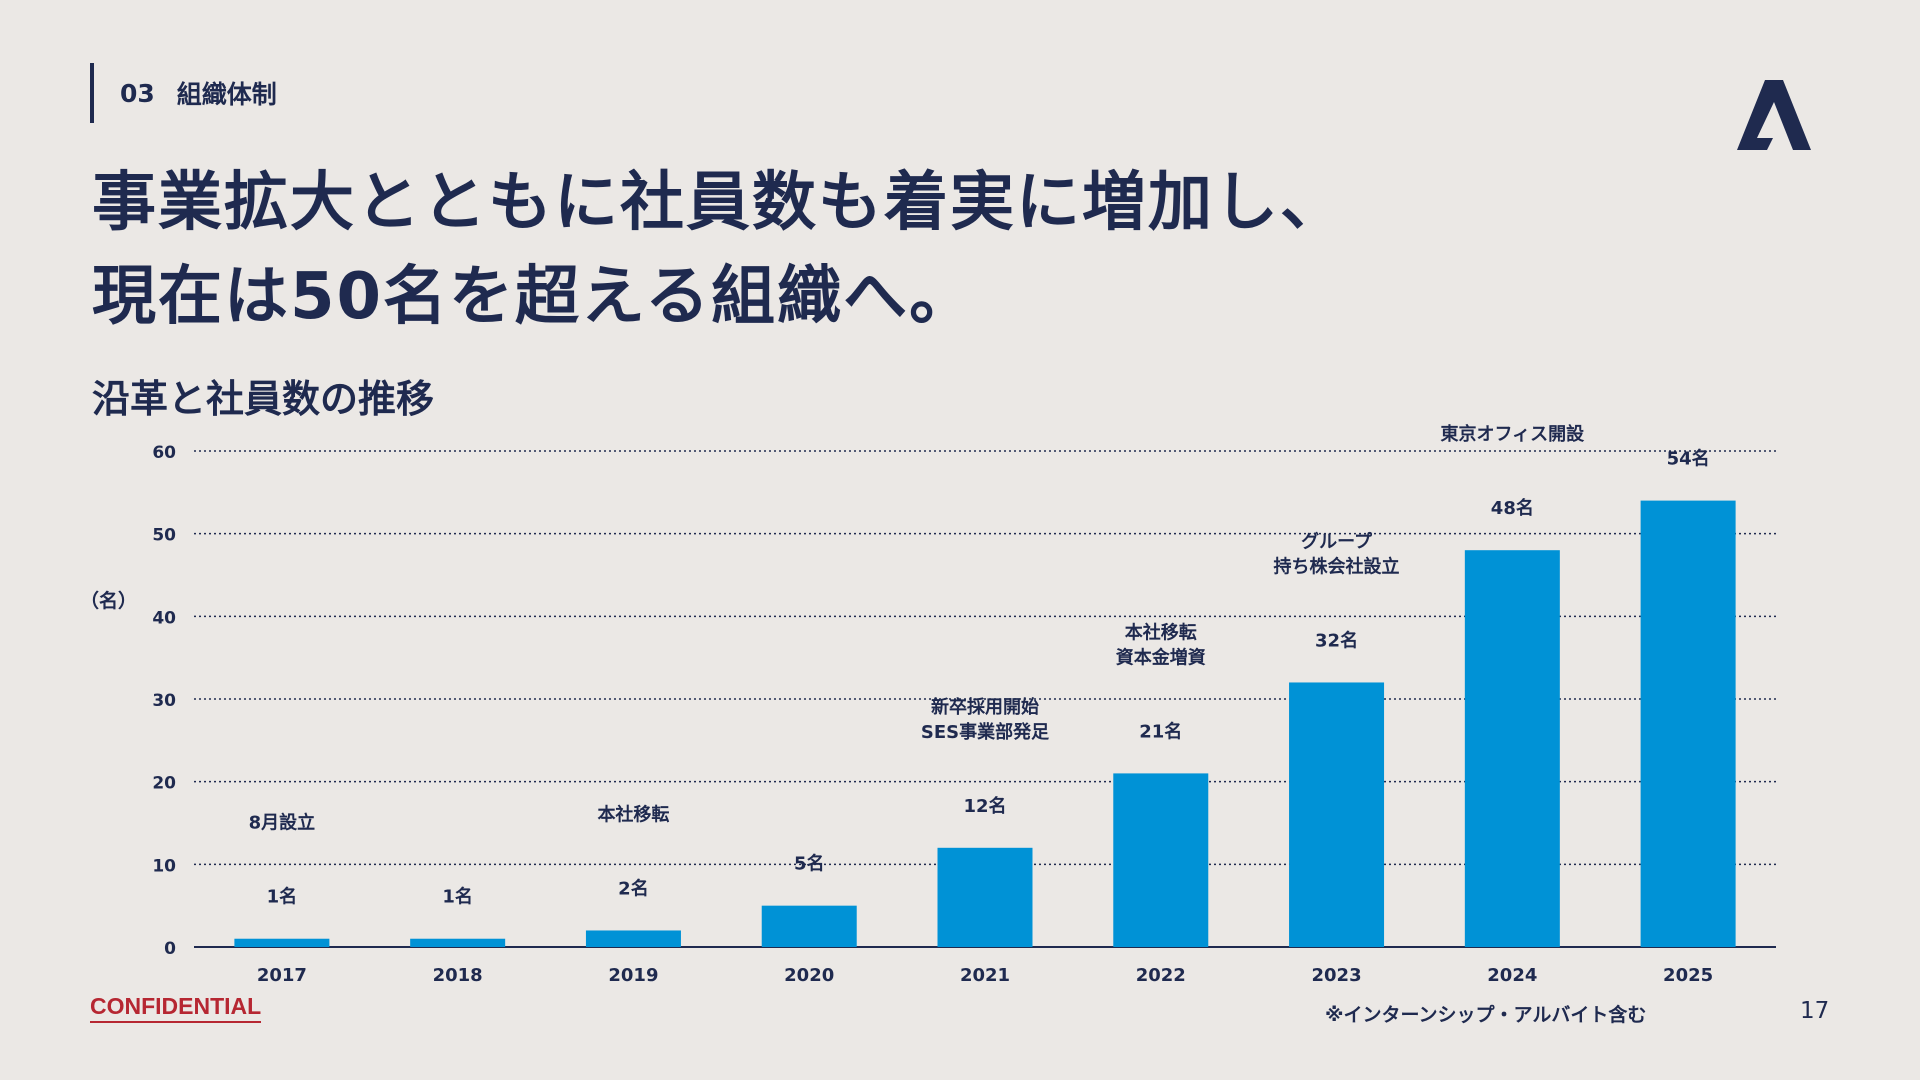 This screenshot has width=1920, height=1080. Describe the element at coordinates (1337, 975) in the screenshot. I see `x-tick-label: 2023` at that location.